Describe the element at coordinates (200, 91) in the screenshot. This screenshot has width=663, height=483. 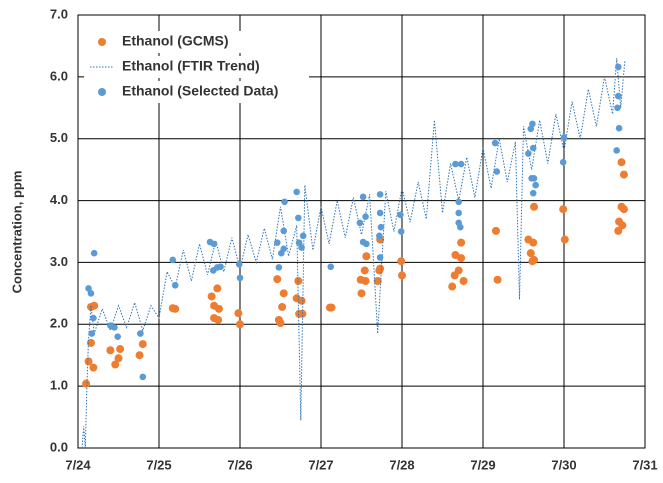
I see `legend-label: Ethanol (Selected Data)` at that location.